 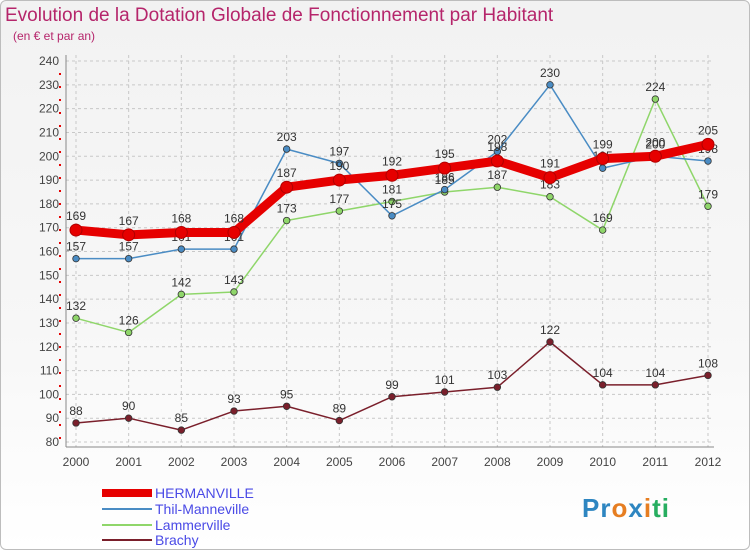 What do you see at coordinates (550, 462) in the screenshot?
I see `x-tick-label: 2009` at bounding box center [550, 462].